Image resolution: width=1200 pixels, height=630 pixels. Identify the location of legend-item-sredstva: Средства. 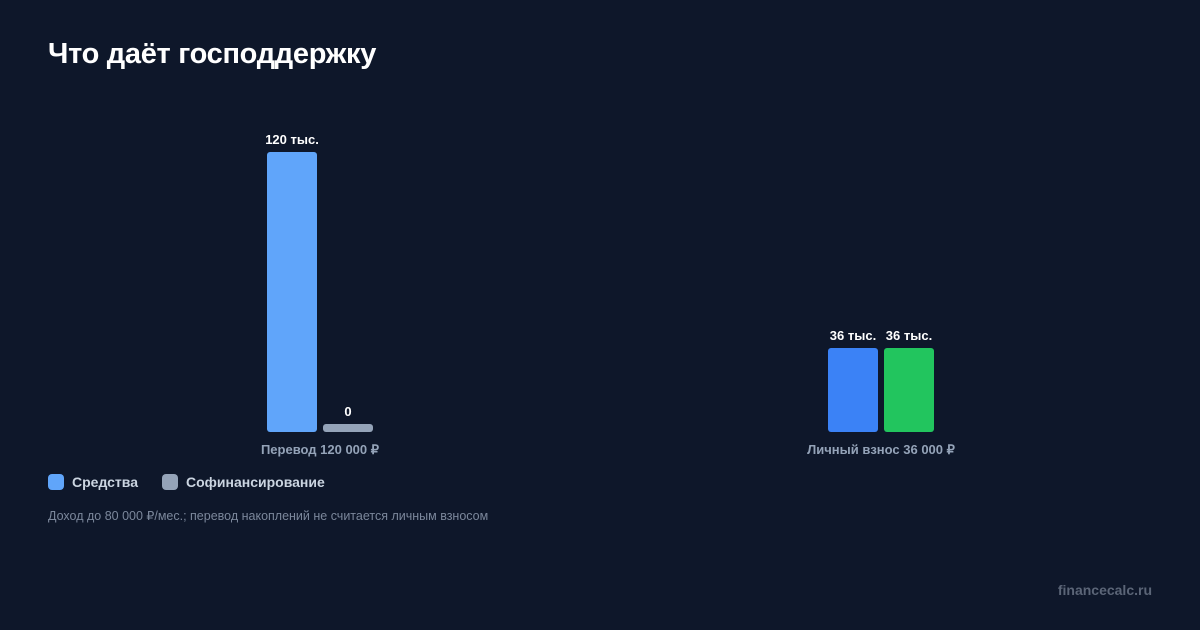
(93, 482).